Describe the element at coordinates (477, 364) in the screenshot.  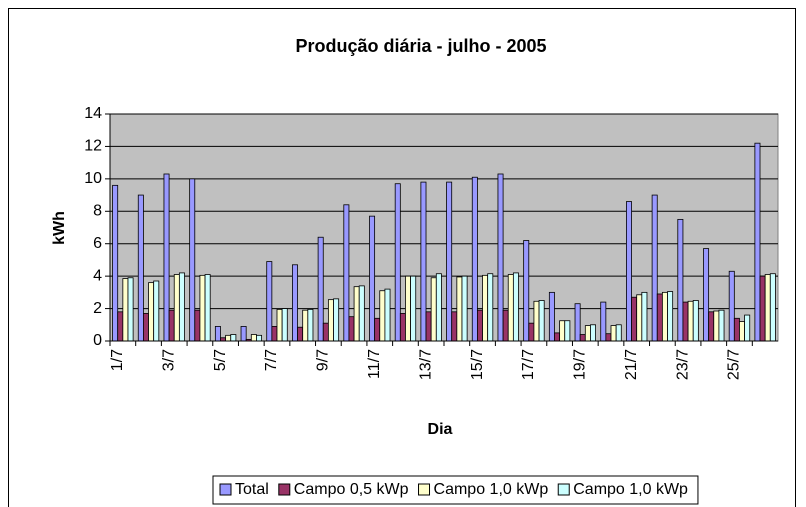
I see `x-tick-label: 15/7` at that location.